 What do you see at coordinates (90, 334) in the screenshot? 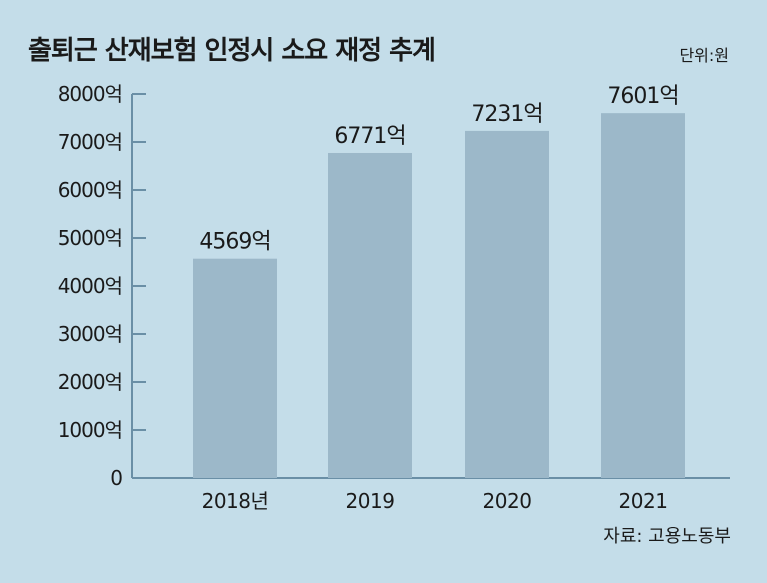
I see `y-tick-label: 3000억` at bounding box center [90, 334].